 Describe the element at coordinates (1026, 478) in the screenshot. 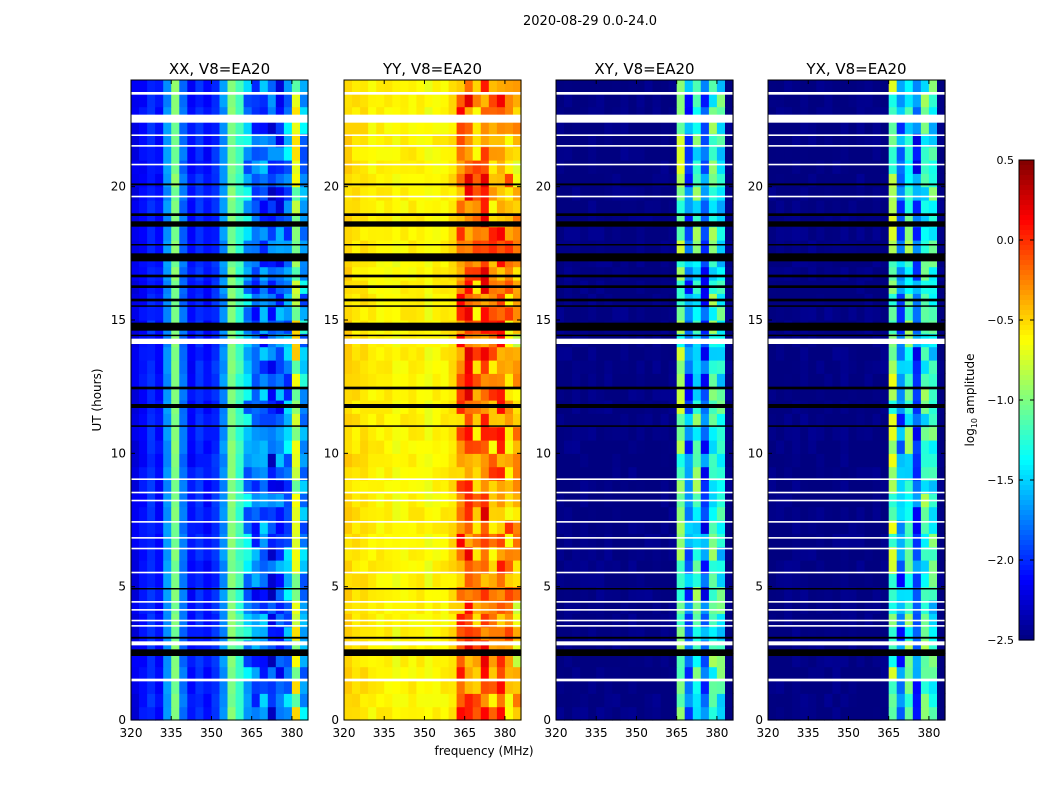

I see `colorbar-segment` at that location.